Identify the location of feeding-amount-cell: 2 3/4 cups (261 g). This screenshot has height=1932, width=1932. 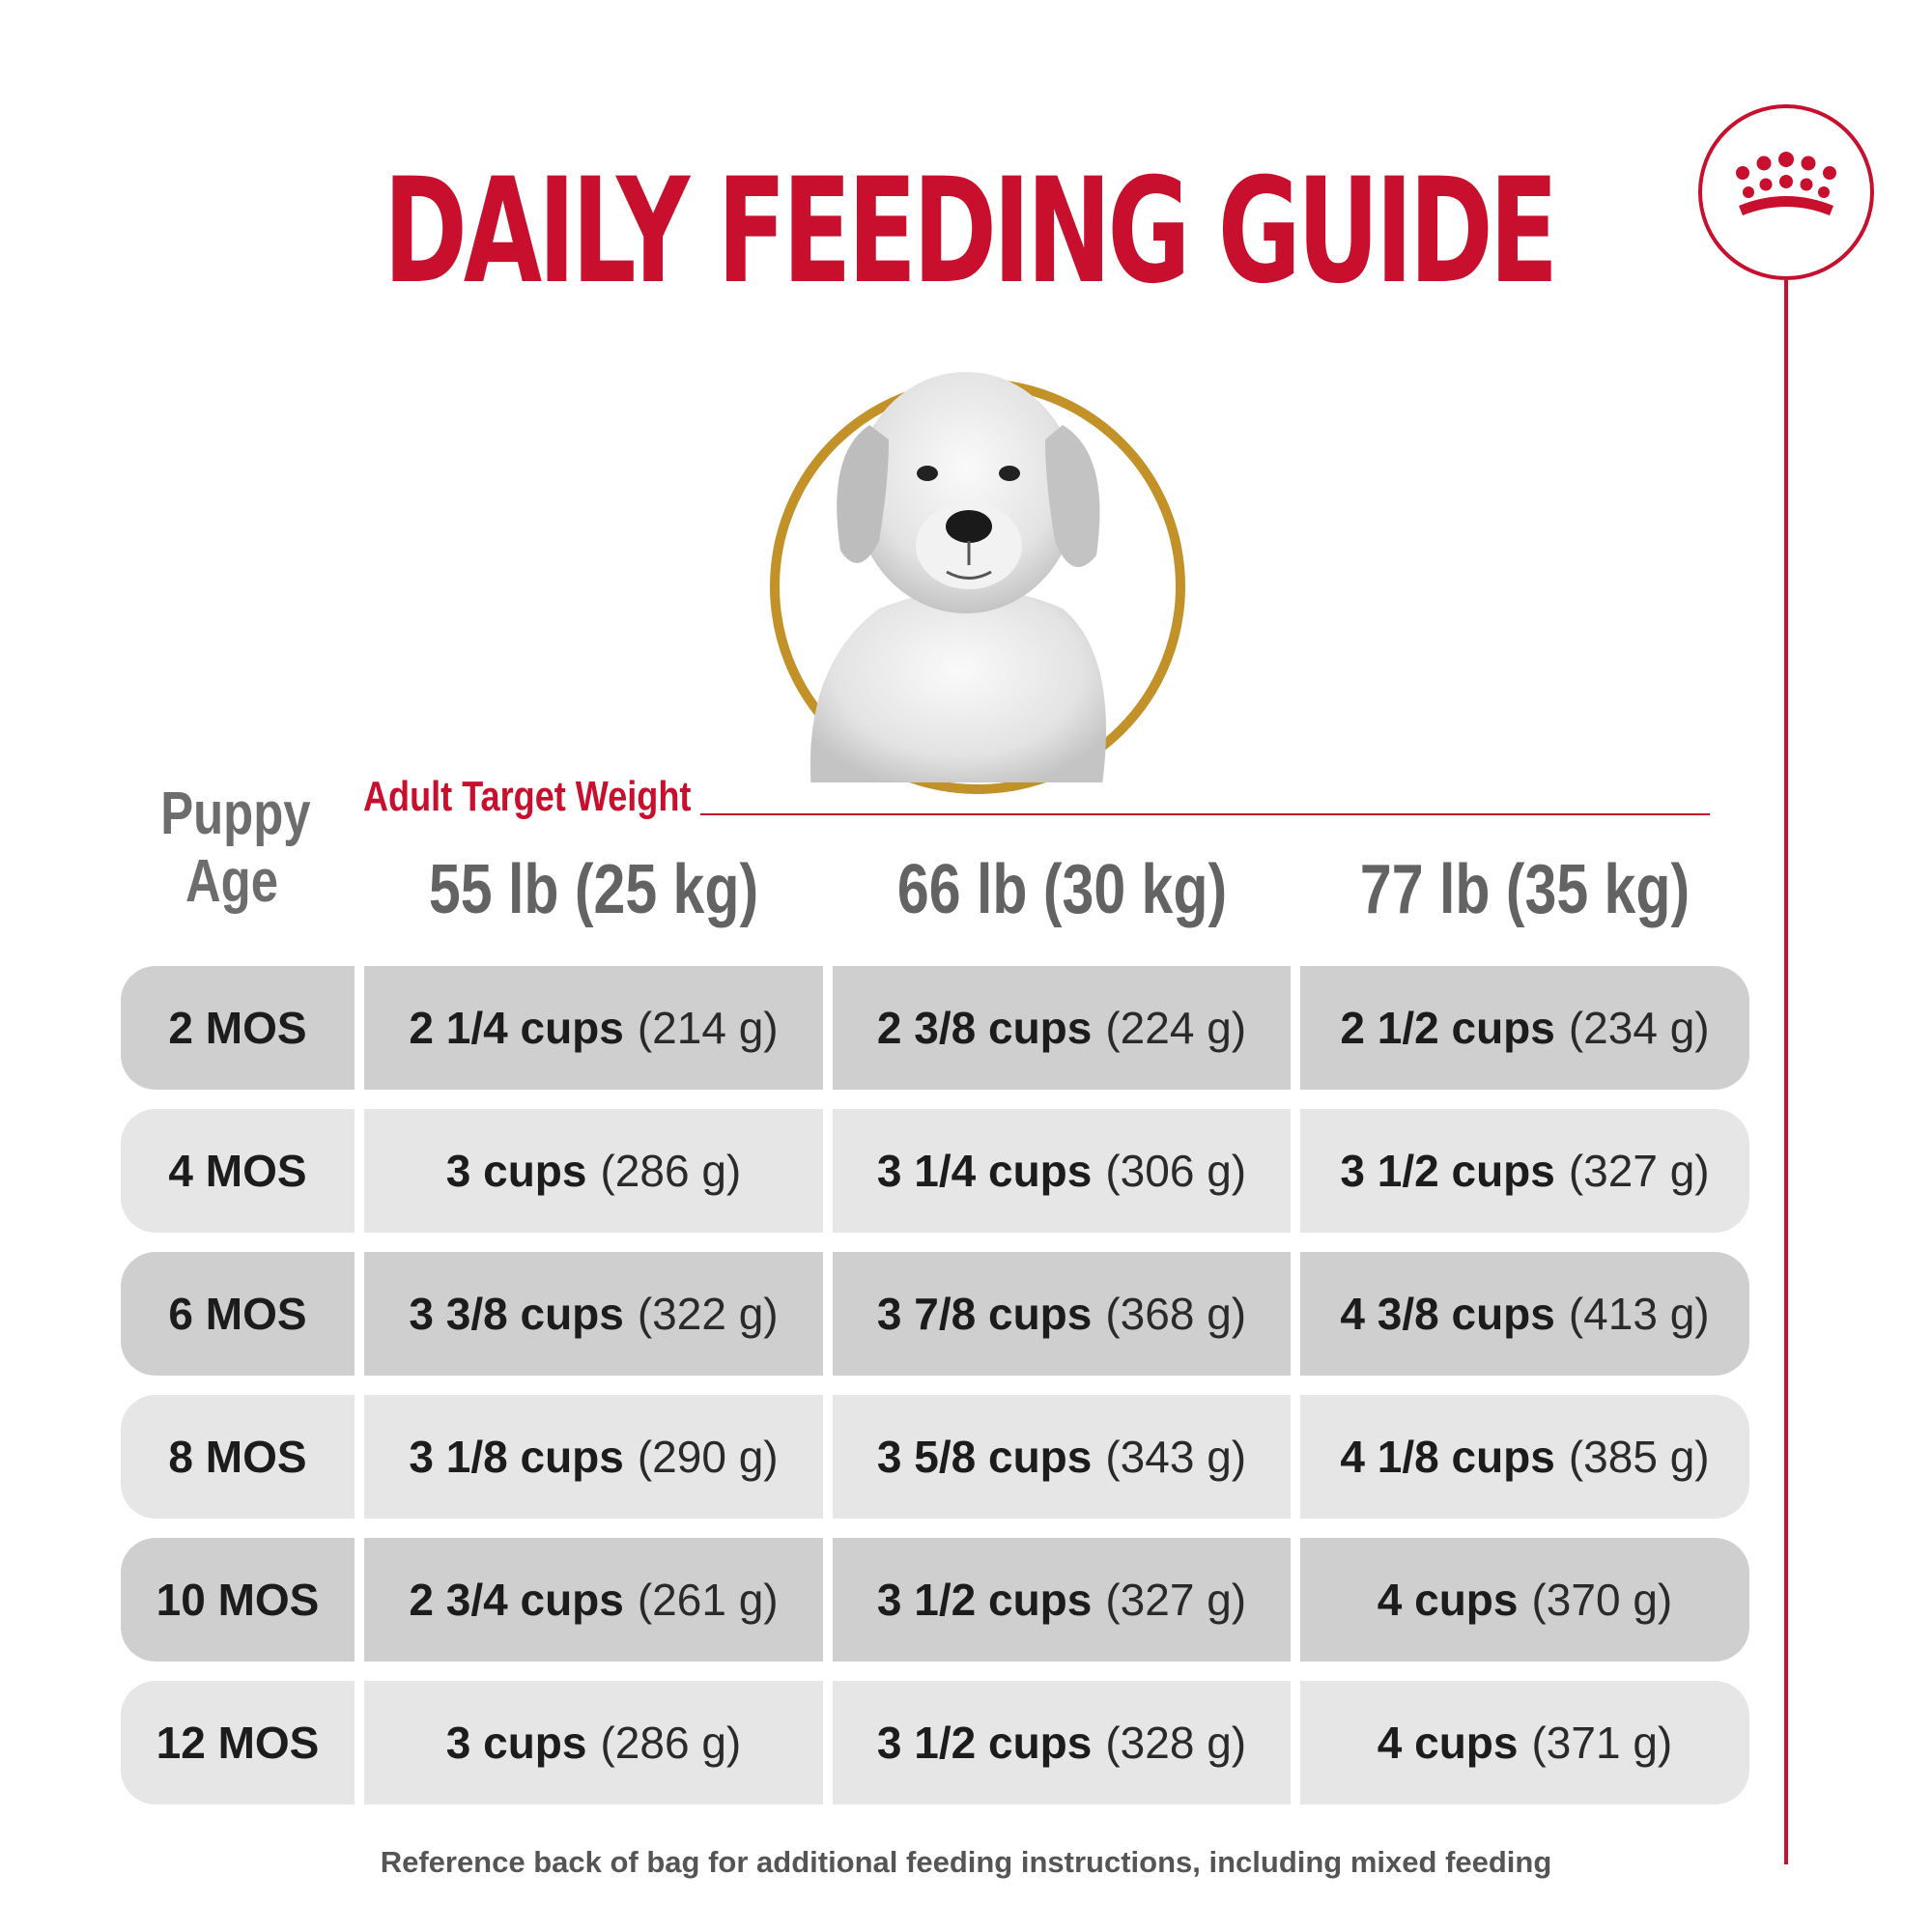
(593, 1600).